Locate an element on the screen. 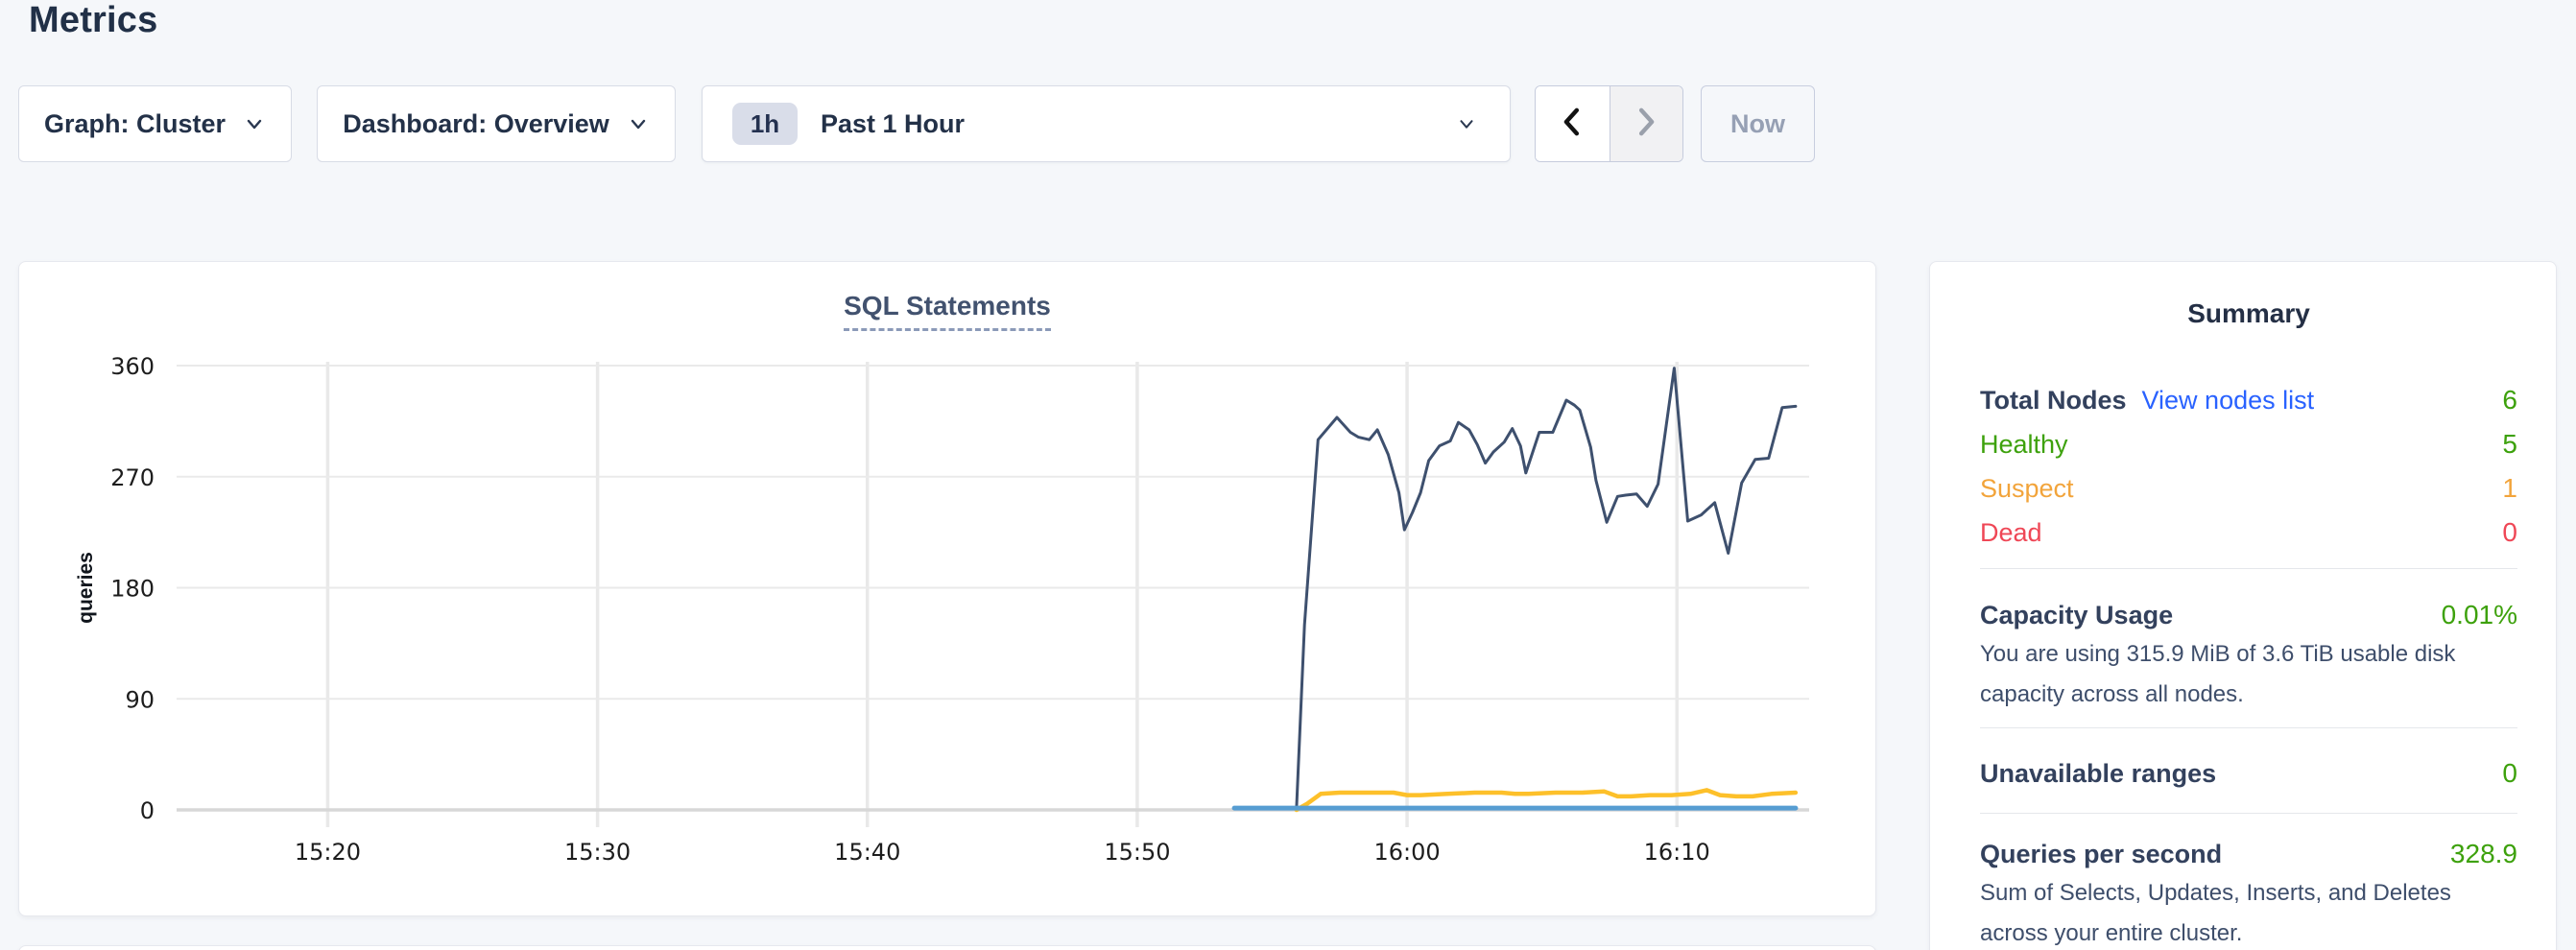 Image resolution: width=2576 pixels, height=950 pixels. healthy-value: 5 is located at coordinates (2509, 444).